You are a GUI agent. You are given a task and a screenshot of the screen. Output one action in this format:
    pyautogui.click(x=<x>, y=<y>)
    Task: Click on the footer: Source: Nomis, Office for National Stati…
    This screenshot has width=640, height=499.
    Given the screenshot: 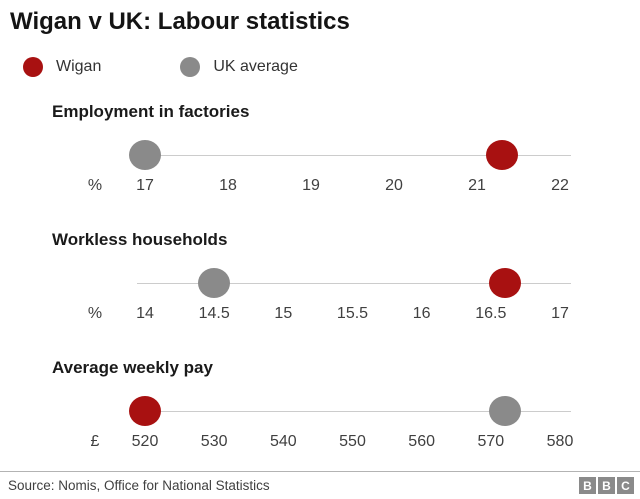 What is the action you would take?
    pyautogui.click(x=320, y=485)
    